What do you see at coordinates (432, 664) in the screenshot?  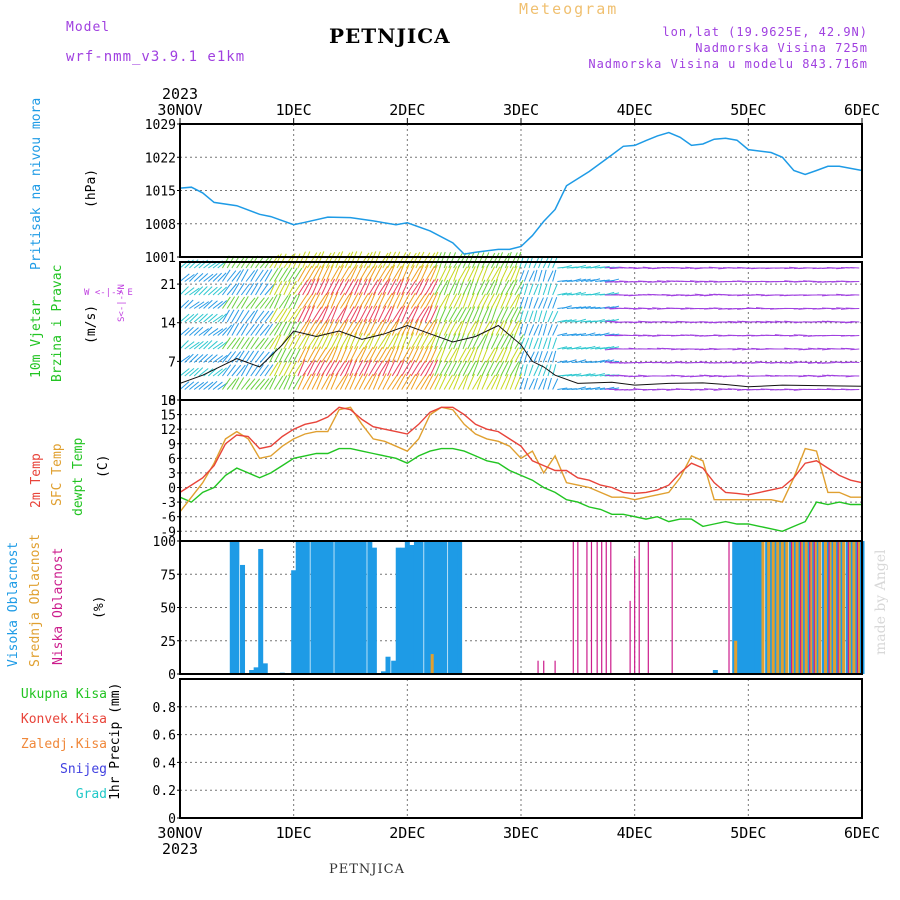 I see `mid-cloud-bar` at bounding box center [432, 664].